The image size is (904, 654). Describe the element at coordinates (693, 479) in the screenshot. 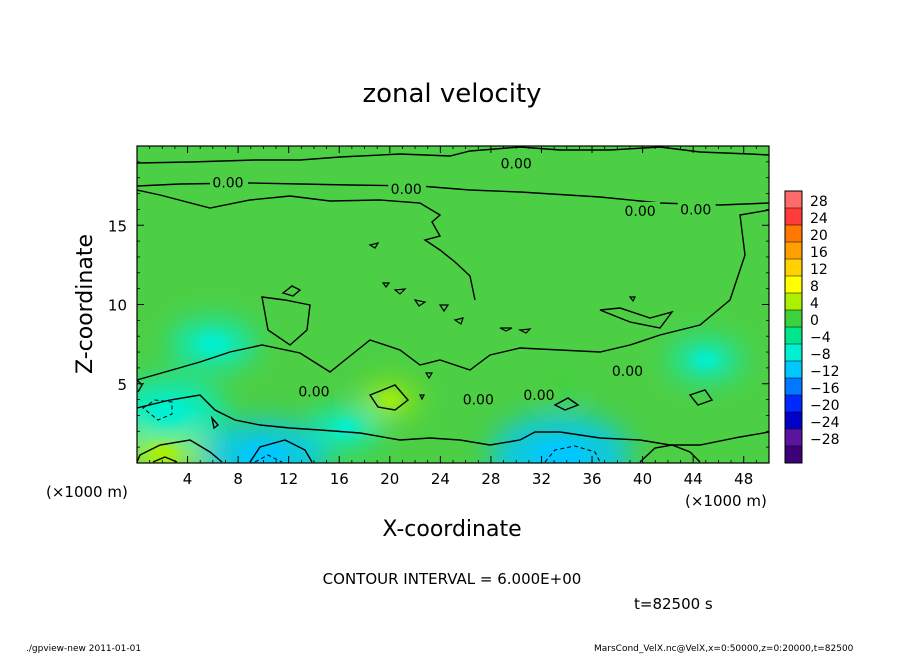

I see `x-tick-label: 44` at that location.